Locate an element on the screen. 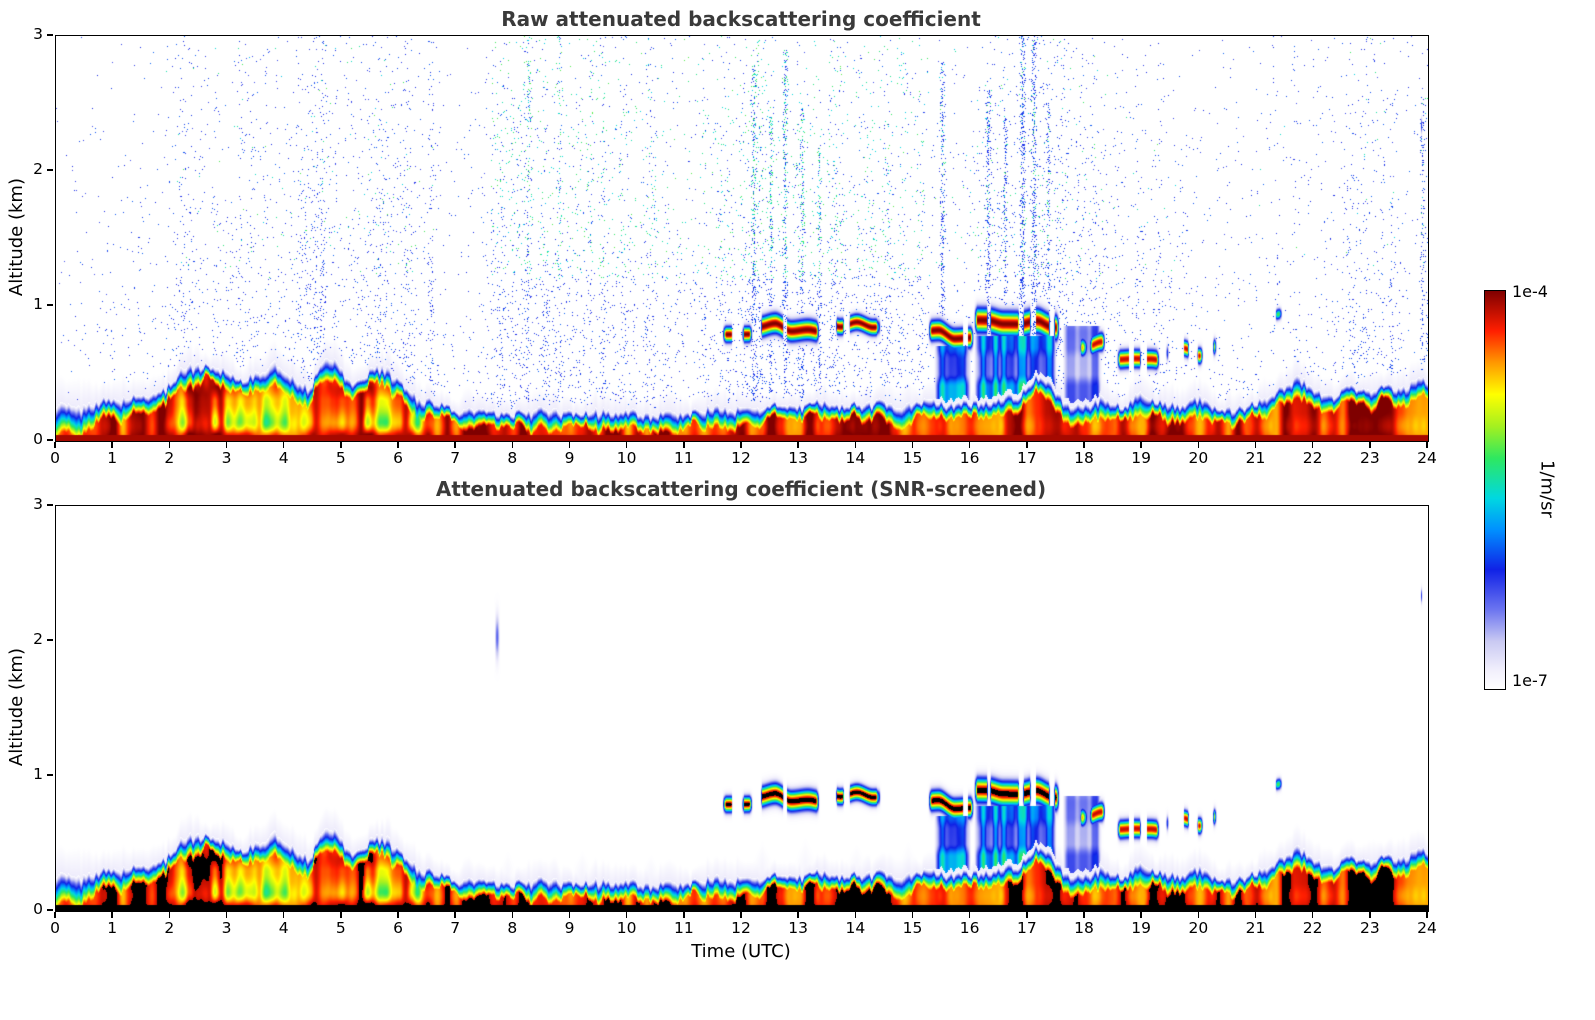  colorbar-unit-label: 1/m/sr is located at coordinates (1547, 489).